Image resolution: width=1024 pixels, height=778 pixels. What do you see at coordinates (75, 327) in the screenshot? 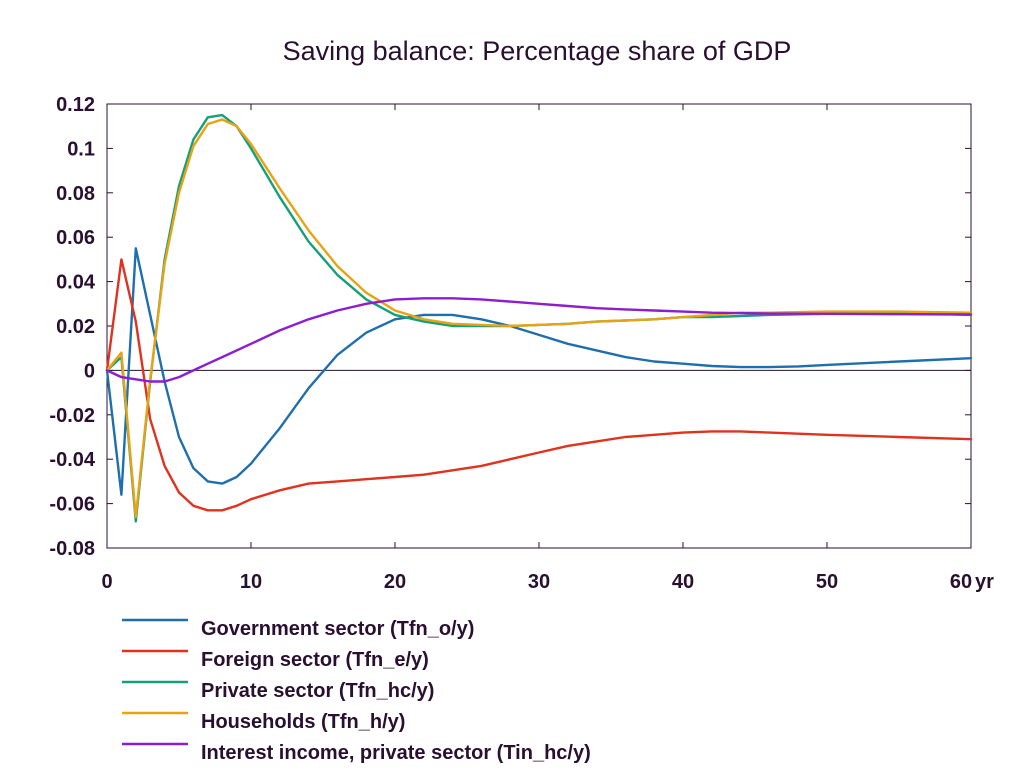
I see `y-tick-label: 0.02` at bounding box center [75, 327].